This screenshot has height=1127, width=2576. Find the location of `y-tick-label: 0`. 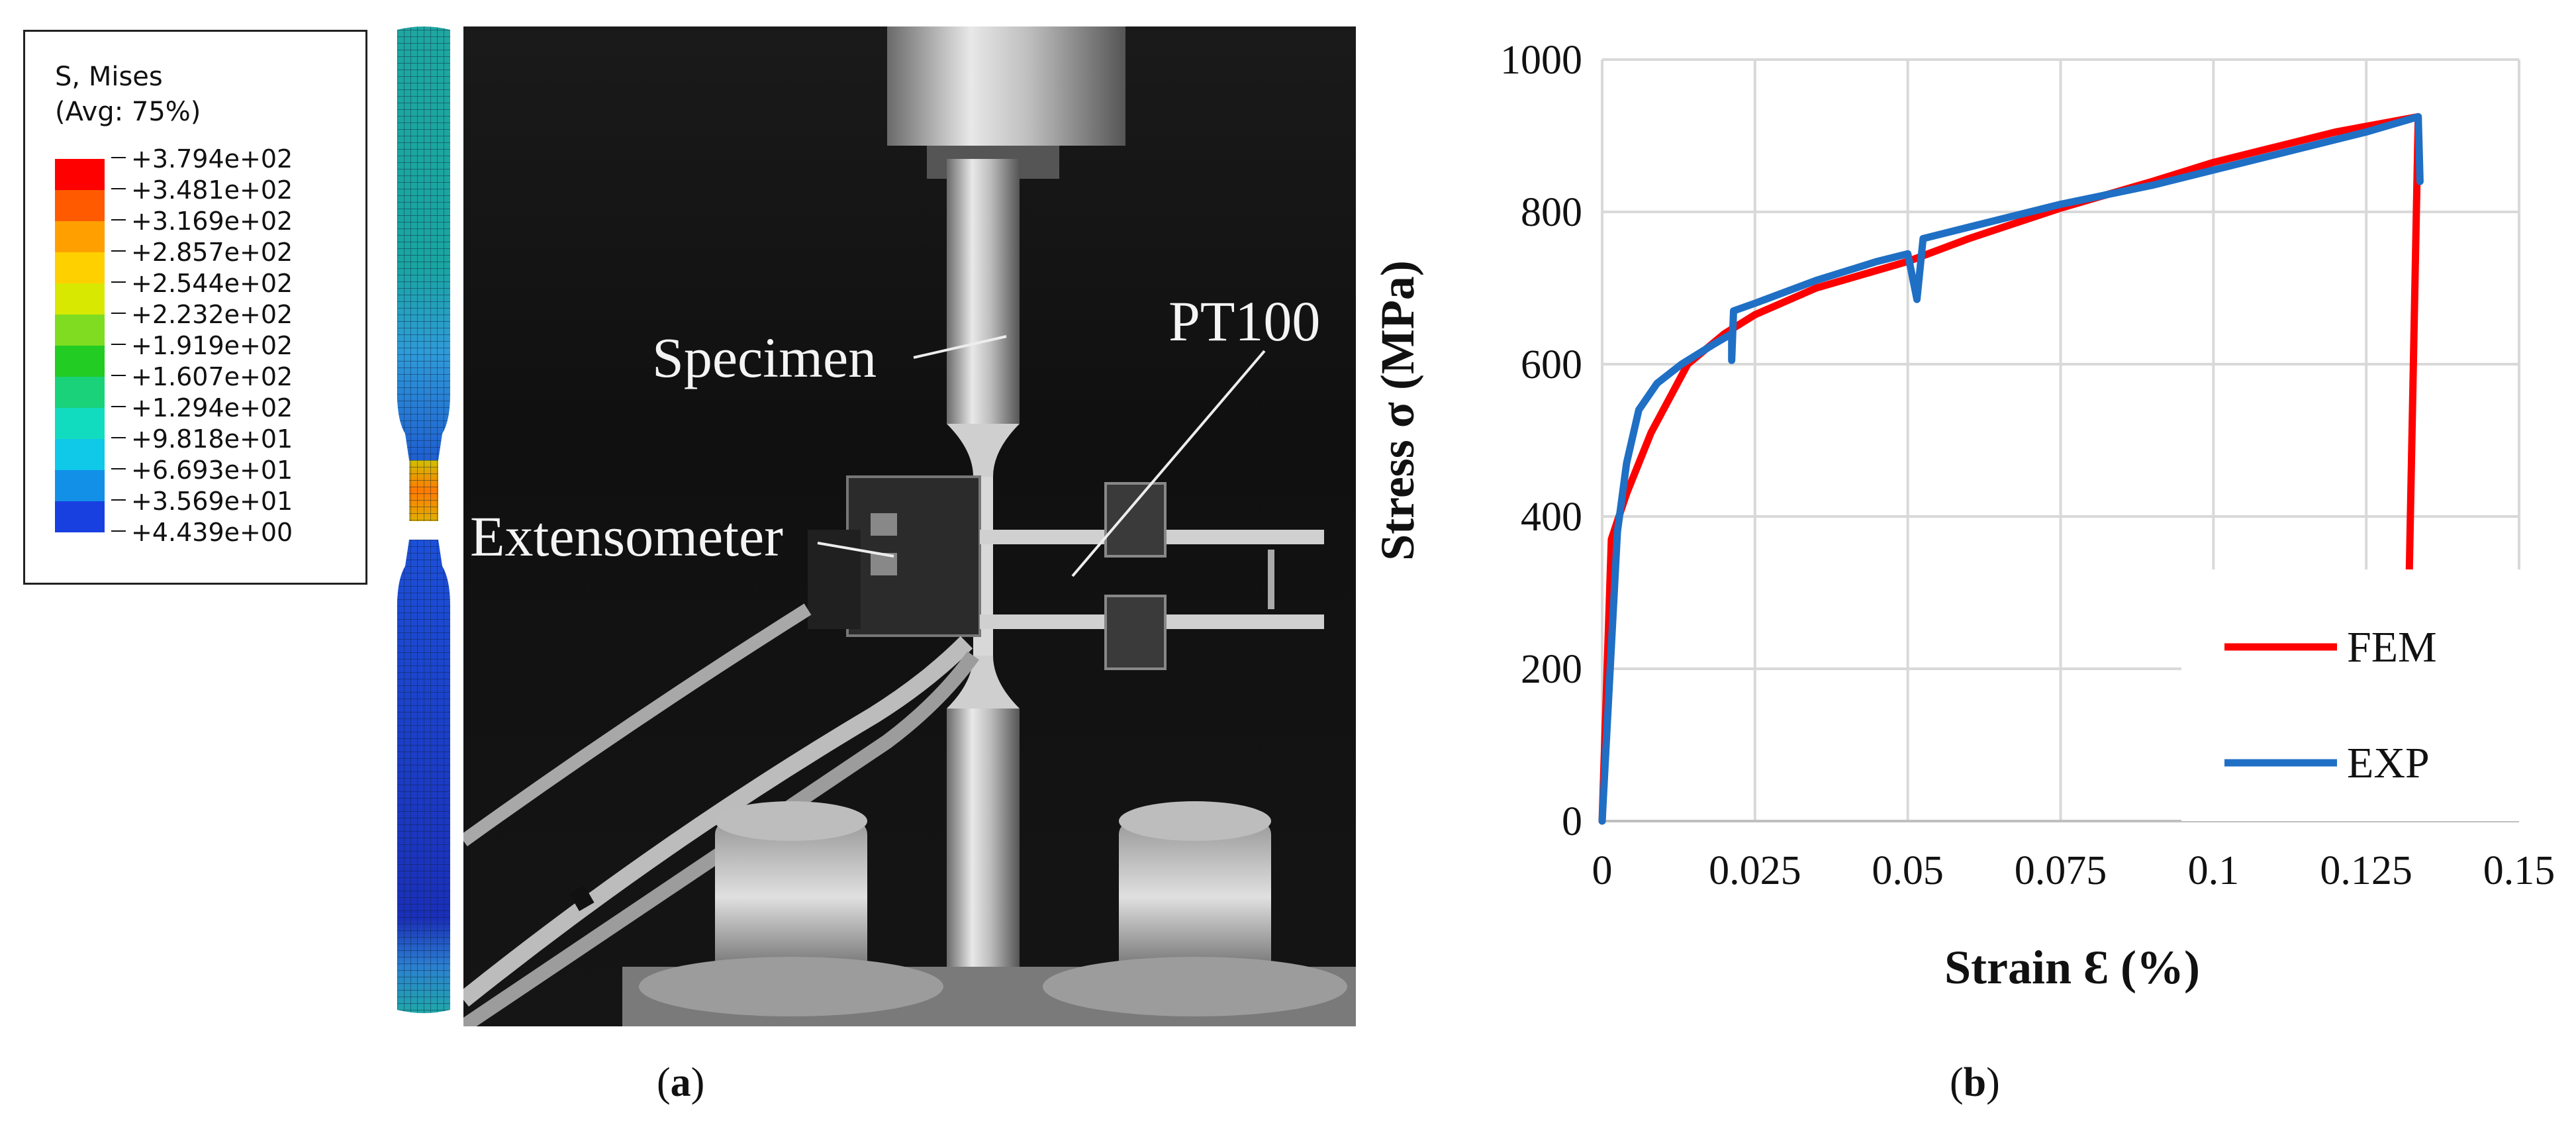

y-tick-label: 0 is located at coordinates (1572, 821).